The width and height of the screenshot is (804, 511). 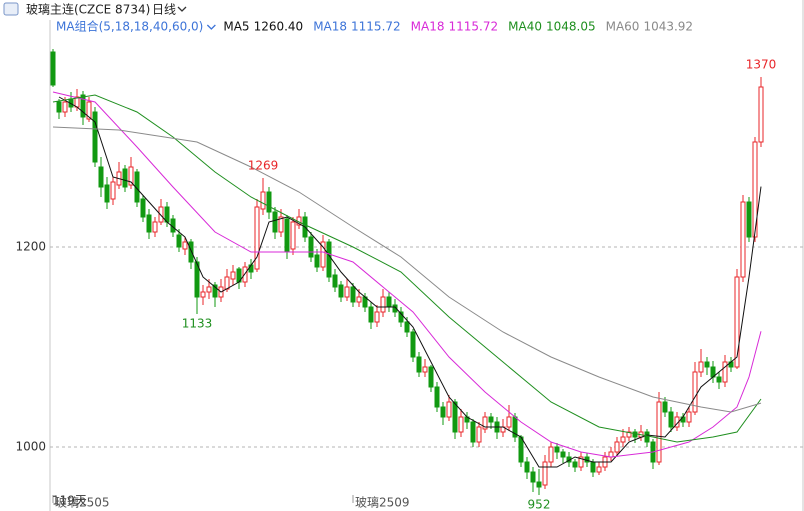 I want to click on legend-name: MA5, so click(x=236, y=27).